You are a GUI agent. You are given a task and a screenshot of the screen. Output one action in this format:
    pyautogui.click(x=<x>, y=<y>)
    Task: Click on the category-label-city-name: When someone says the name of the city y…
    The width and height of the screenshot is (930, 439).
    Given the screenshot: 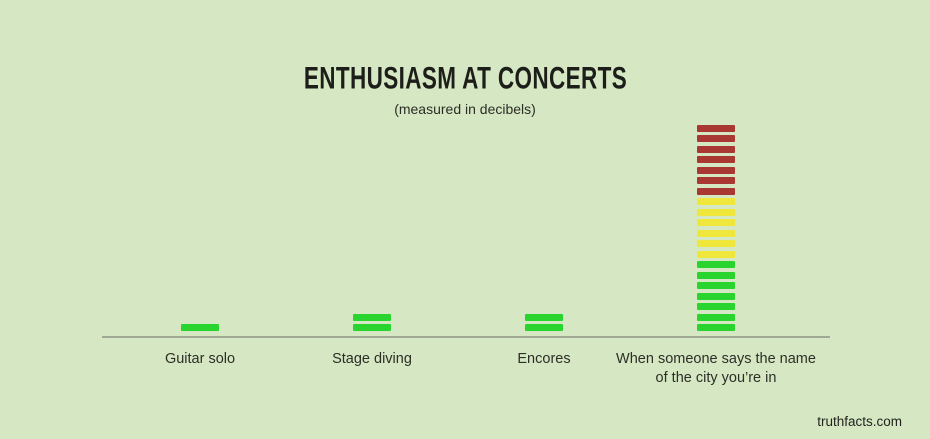 What is the action you would take?
    pyautogui.click(x=716, y=368)
    